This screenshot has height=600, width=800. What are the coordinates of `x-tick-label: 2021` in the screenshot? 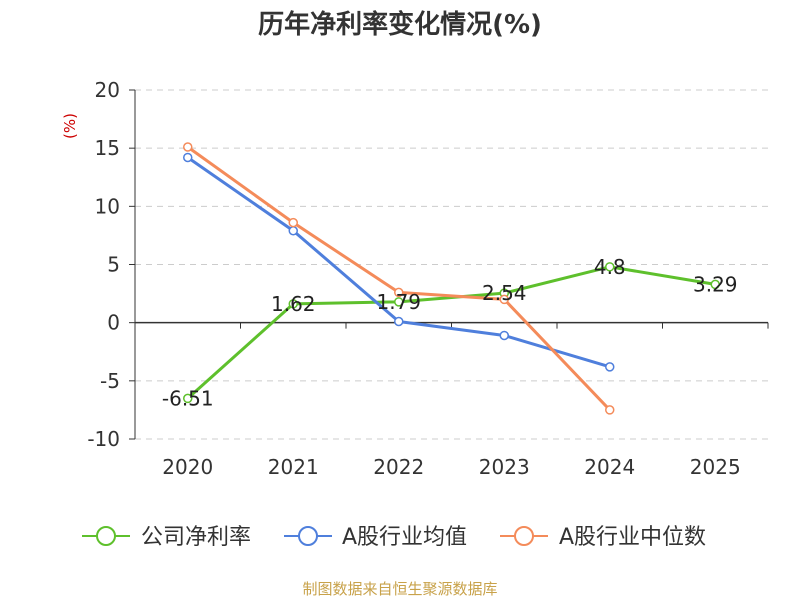 It's located at (293, 467).